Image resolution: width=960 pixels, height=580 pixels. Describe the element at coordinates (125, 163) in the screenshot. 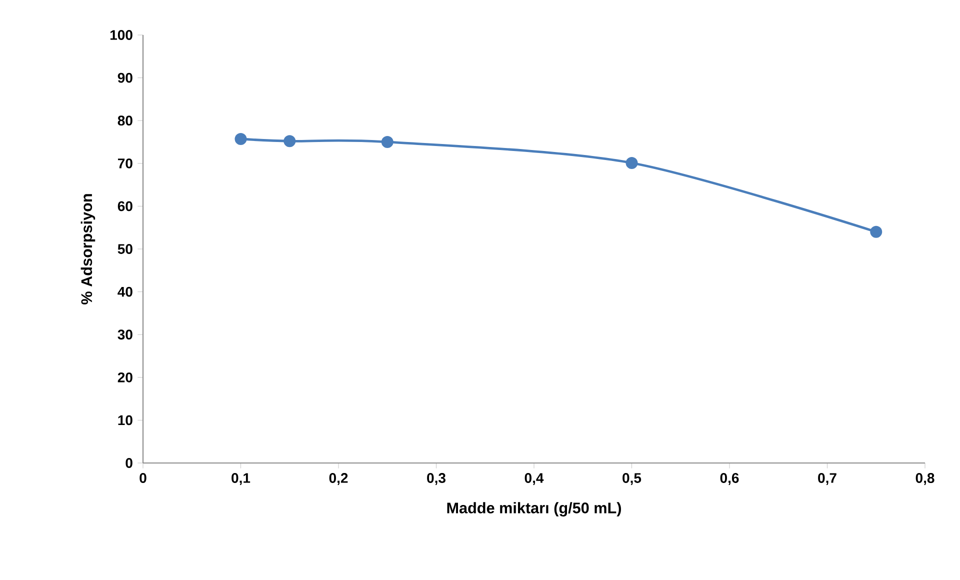

I see `y-tick-label: 70` at that location.